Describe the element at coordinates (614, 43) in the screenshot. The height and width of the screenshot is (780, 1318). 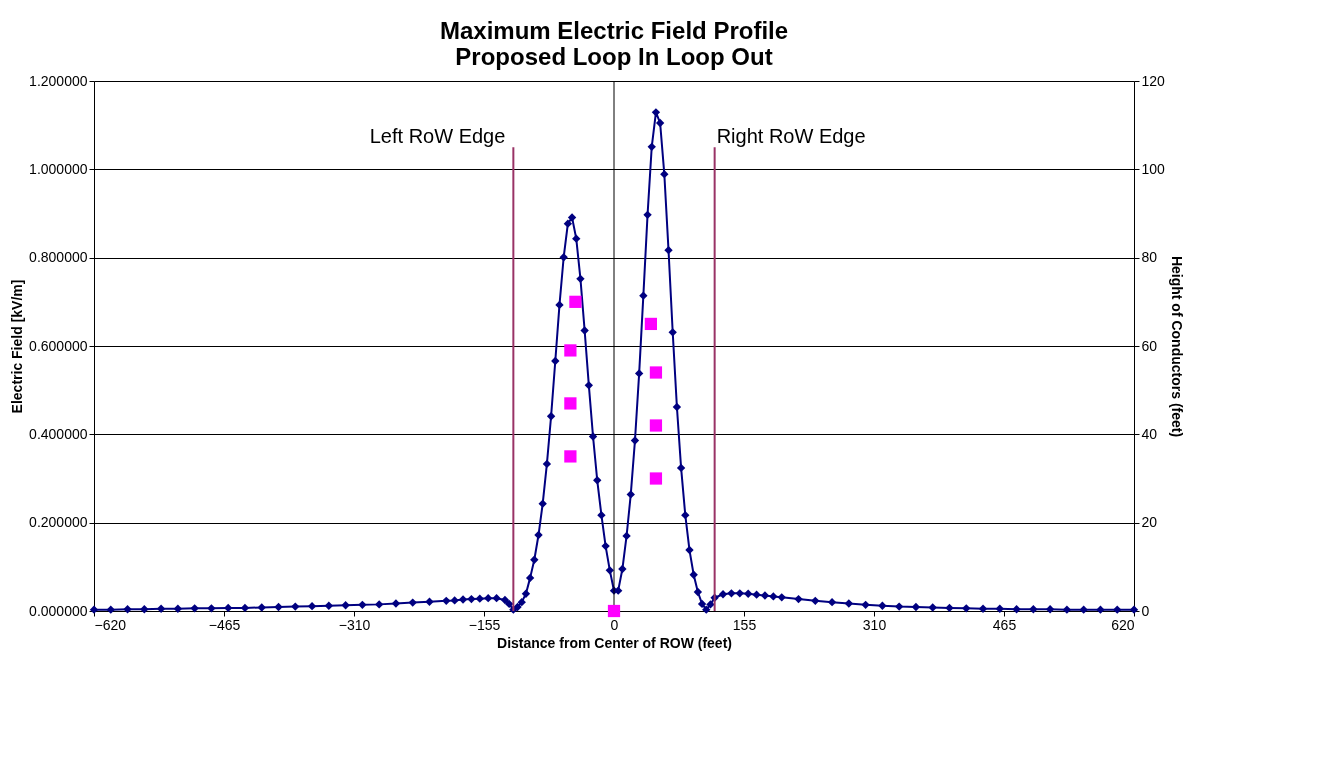
I see `chart-title: Maximum Electric Field Profile Proposed Loop In Loop Out` at that location.